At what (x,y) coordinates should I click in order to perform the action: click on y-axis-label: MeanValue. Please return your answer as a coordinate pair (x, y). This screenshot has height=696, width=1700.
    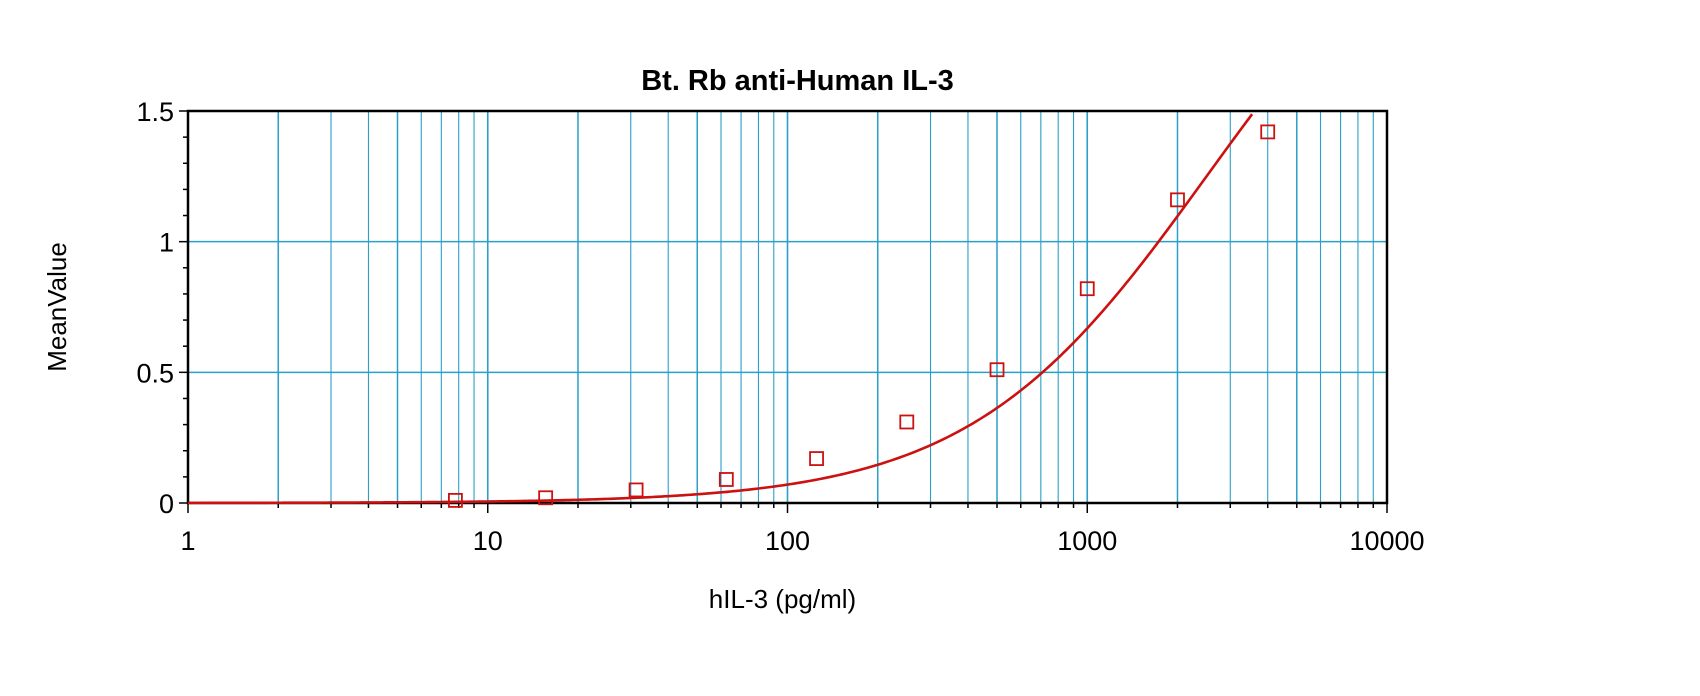
    Looking at the image, I should click on (57, 307).